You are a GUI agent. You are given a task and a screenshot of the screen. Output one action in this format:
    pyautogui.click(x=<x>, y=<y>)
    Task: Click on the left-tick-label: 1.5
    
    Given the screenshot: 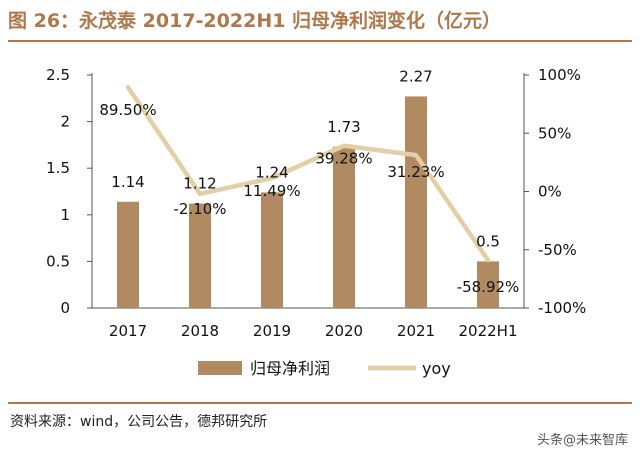 What is the action you would take?
    pyautogui.click(x=58, y=168)
    